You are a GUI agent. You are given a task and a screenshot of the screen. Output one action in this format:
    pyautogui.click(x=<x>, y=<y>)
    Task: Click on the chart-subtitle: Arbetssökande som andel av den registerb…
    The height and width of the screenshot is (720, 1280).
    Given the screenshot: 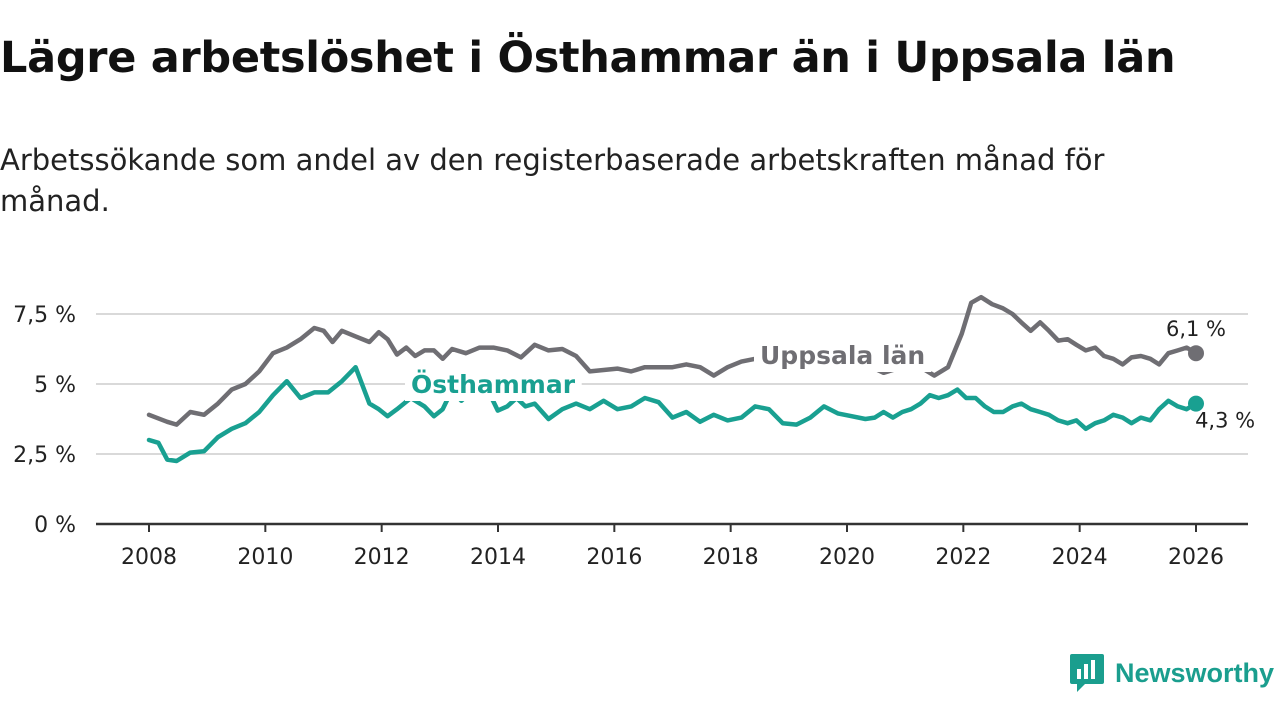 What is the action you would take?
    pyautogui.click(x=552, y=180)
    